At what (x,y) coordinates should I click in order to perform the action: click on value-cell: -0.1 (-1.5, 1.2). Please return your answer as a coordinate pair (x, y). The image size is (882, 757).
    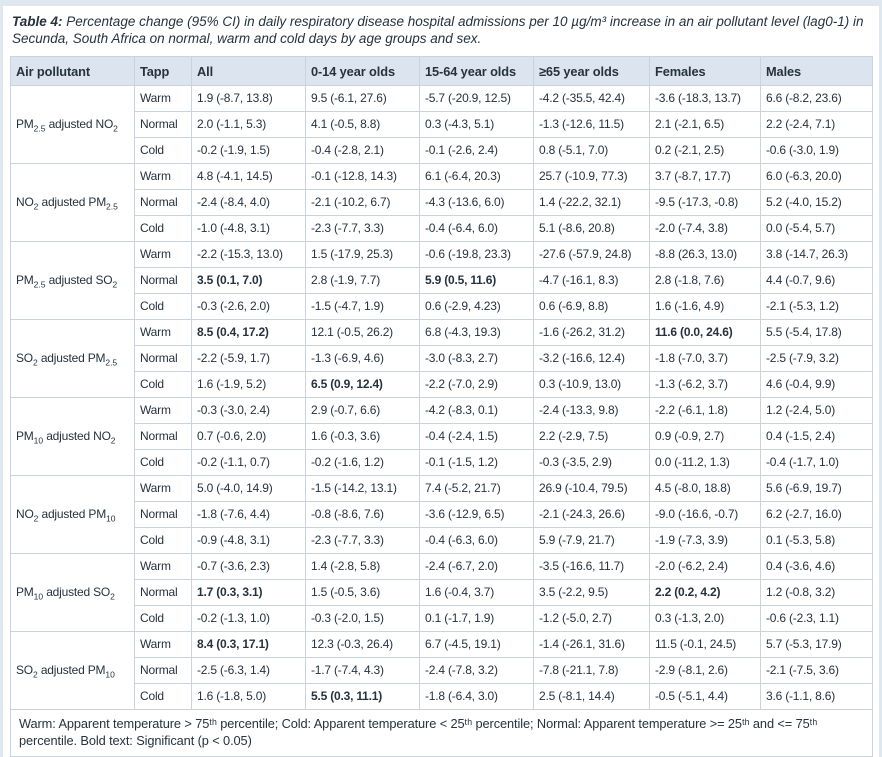
    Looking at the image, I should click on (476, 462).